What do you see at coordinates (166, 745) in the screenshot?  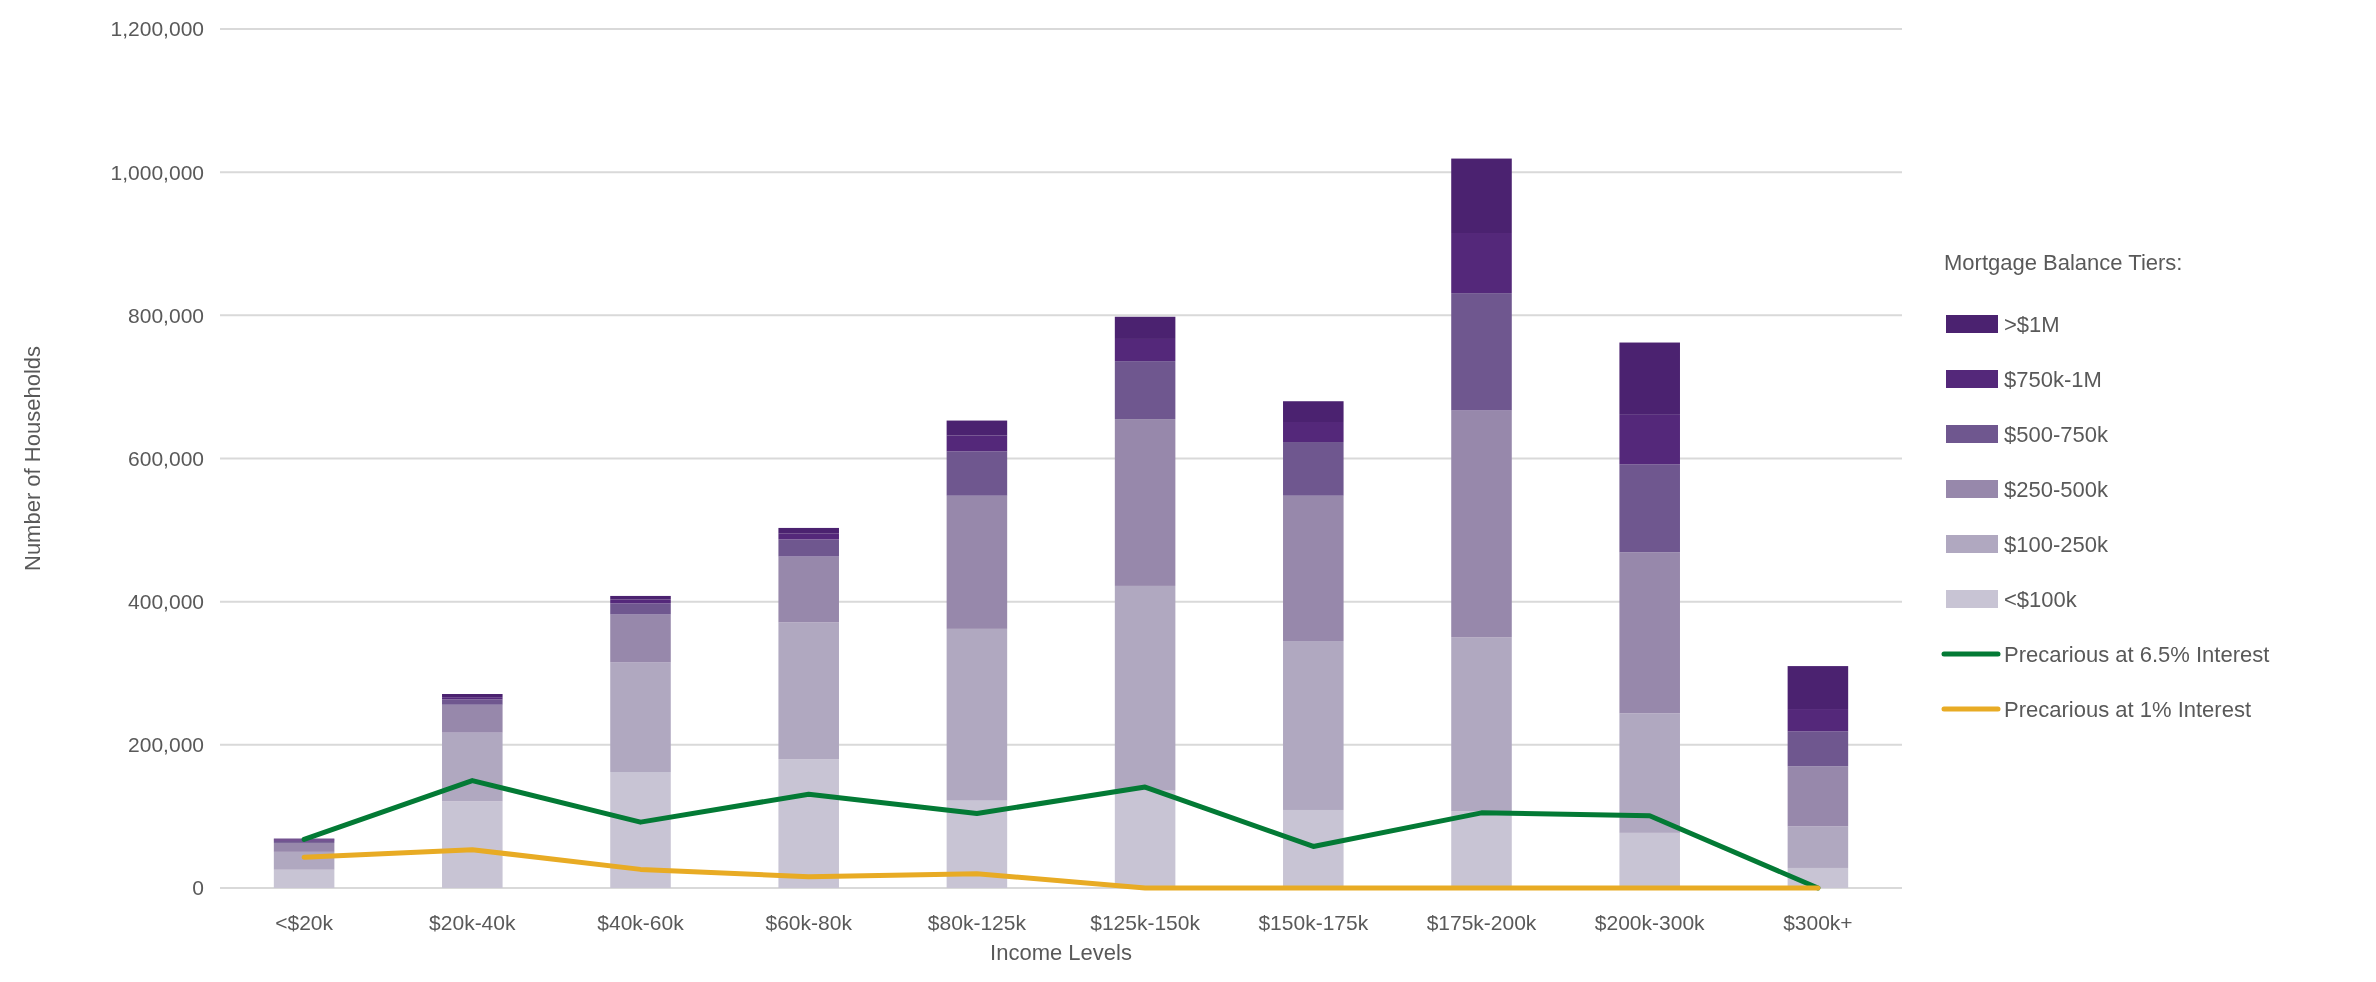 I see `y-tick-label: 200,000` at bounding box center [166, 745].